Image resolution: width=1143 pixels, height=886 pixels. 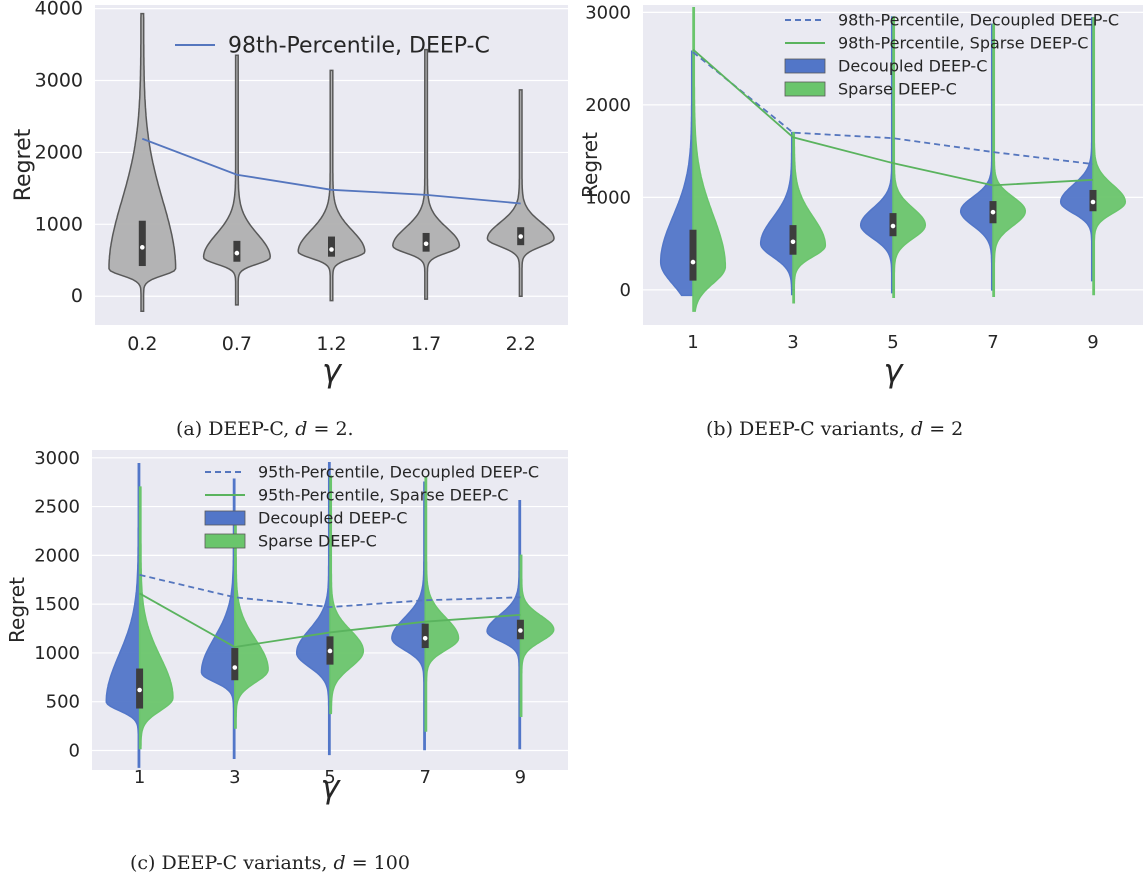 I want to click on y-tick-label: 2500, so click(x=57, y=507).